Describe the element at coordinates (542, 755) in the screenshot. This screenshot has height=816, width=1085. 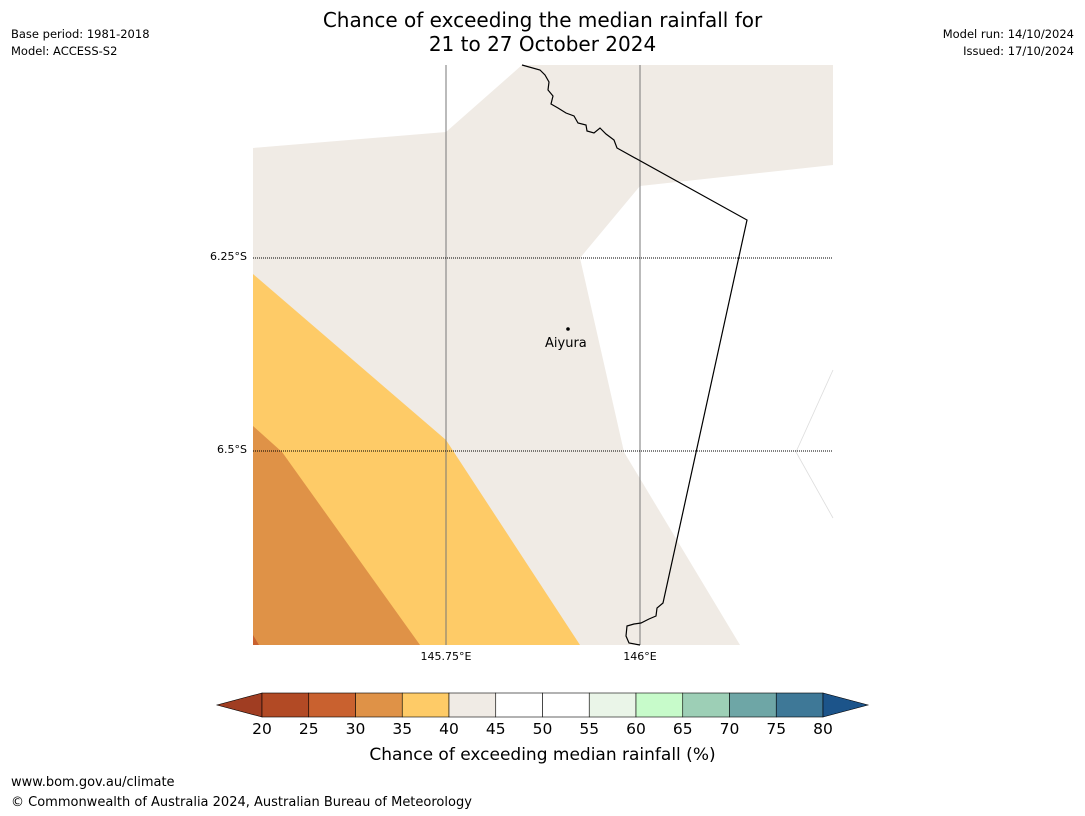
I see `colorbar-label: Chance of exceeding median rainfall (%)` at that location.